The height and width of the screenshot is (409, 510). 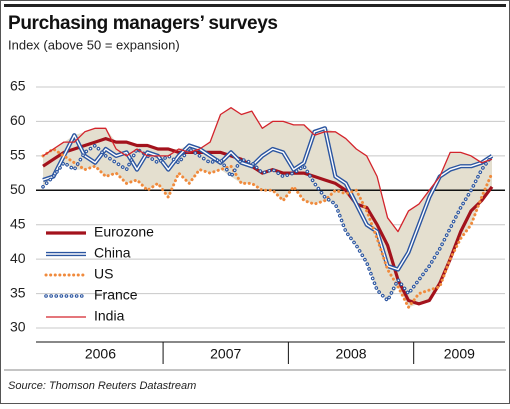 What do you see at coordinates (225, 354) in the screenshot?
I see `x-tick-label: 2007` at bounding box center [225, 354].